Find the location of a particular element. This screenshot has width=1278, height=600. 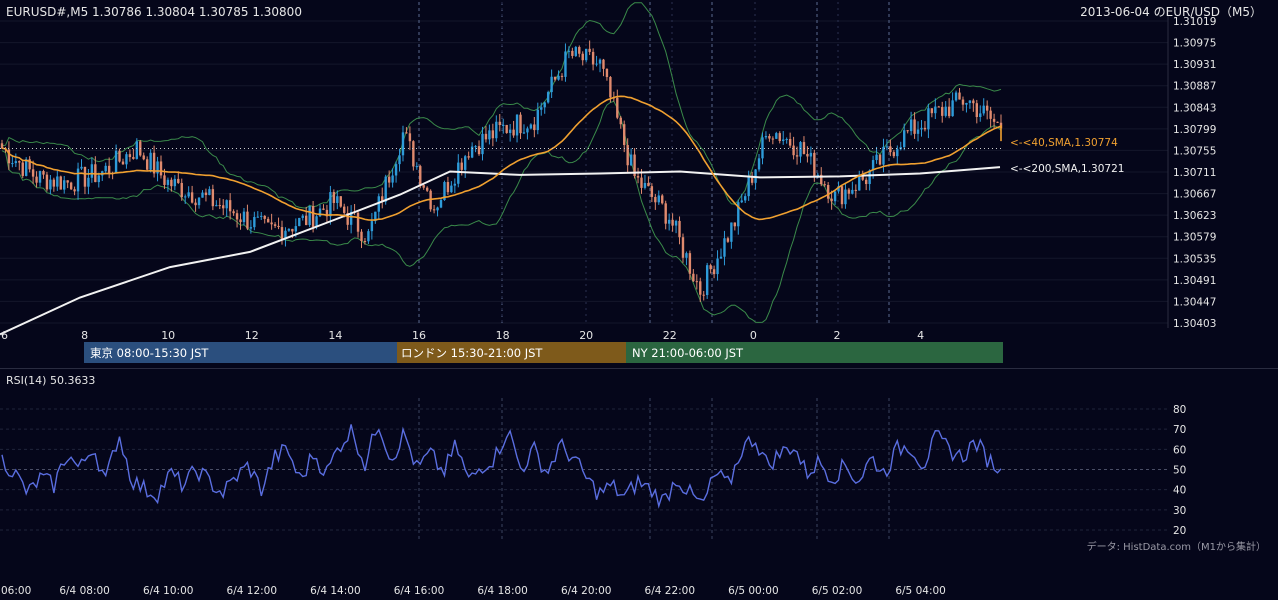

rsi-tick-label: 30 is located at coordinates (1179, 511).